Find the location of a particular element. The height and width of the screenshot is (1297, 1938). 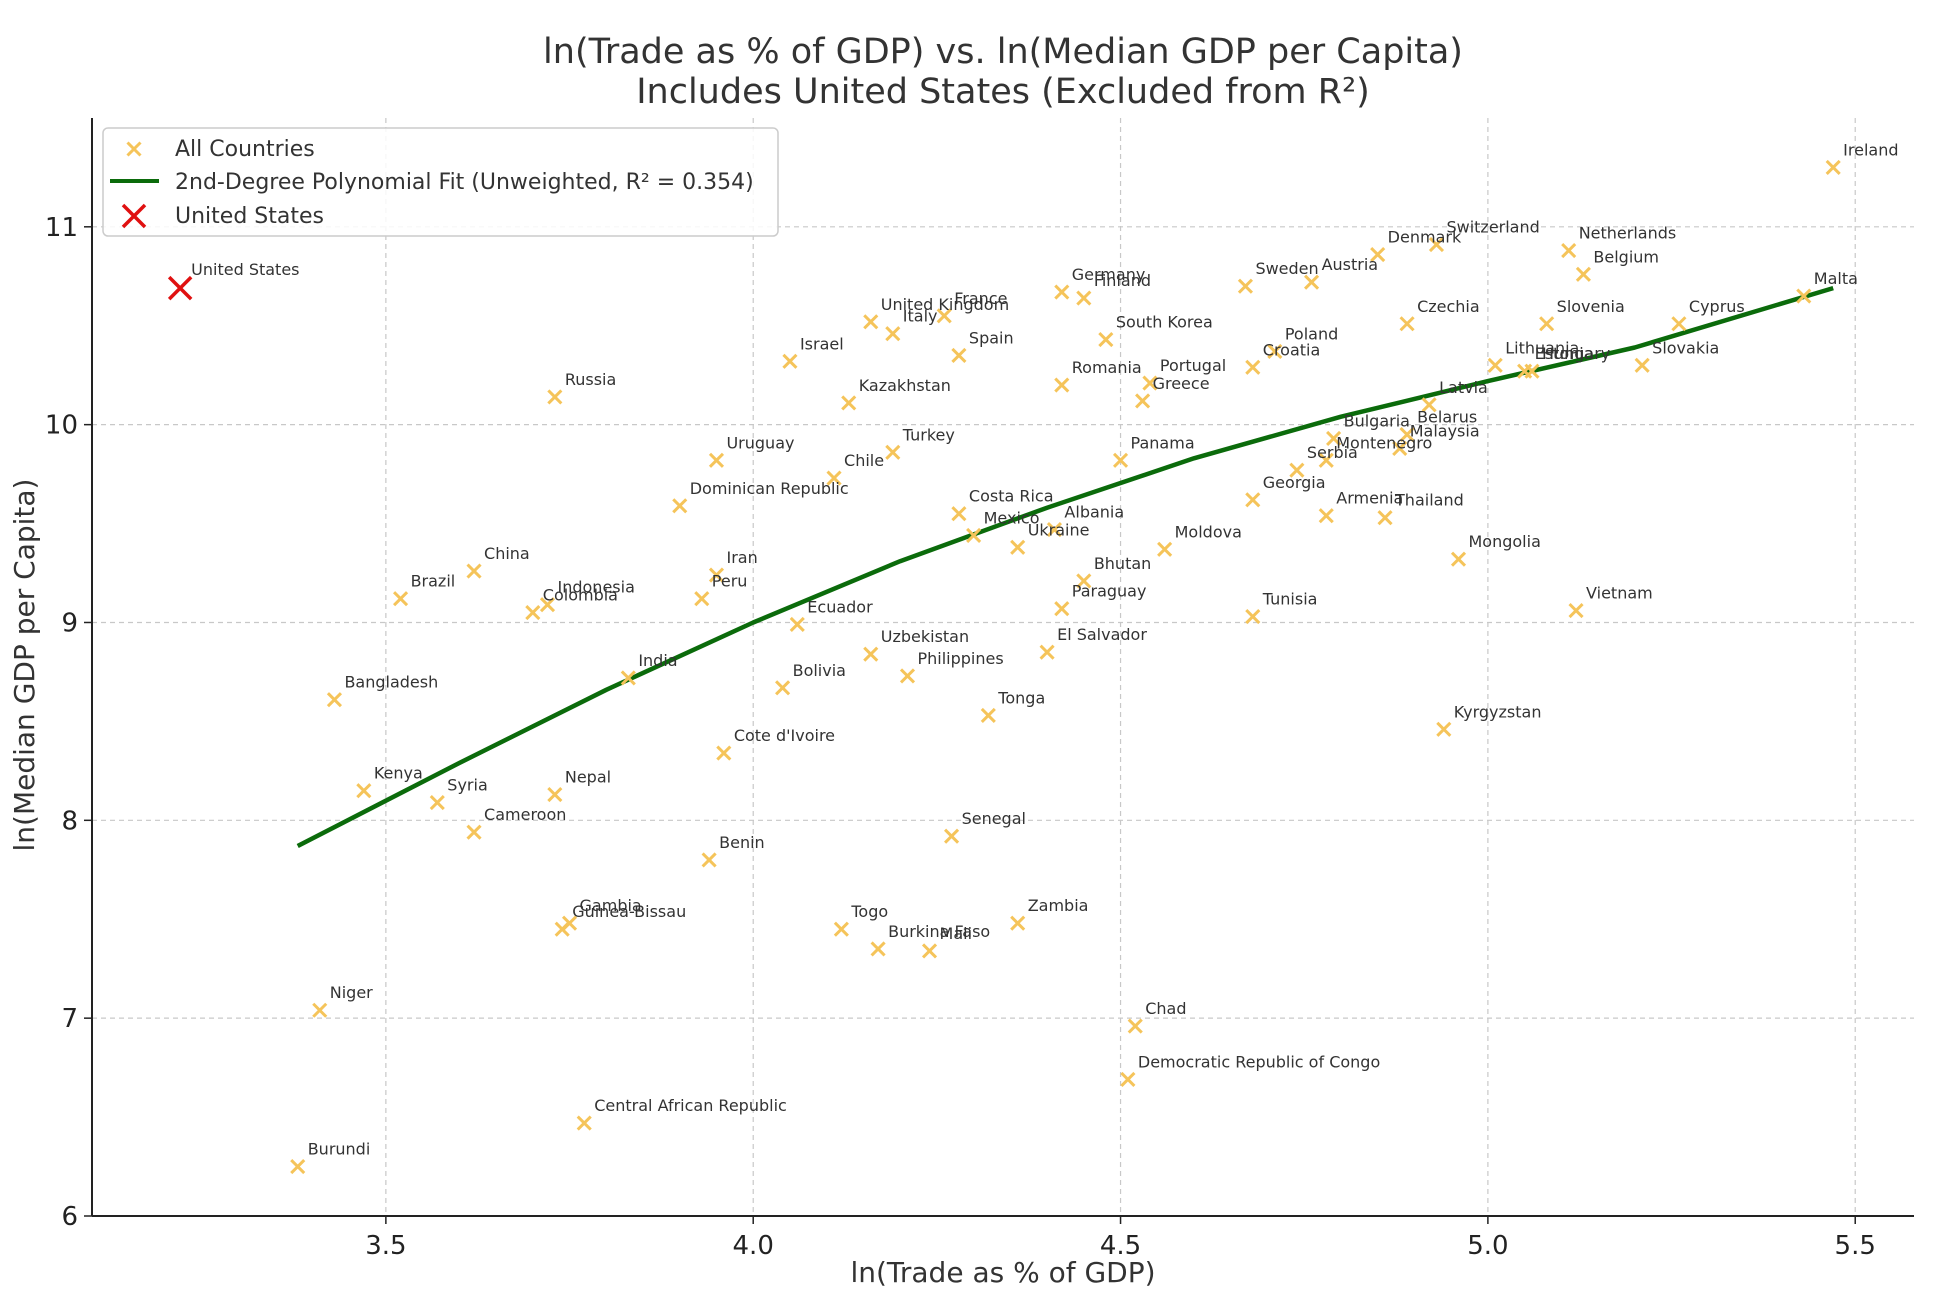

label-gambia: Gambia is located at coordinates (611, 905).